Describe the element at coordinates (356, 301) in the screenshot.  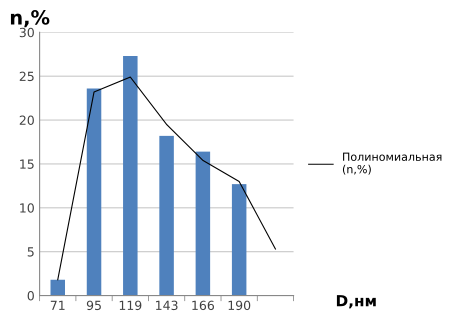
I see `x-axis-title: D,нм` at that location.